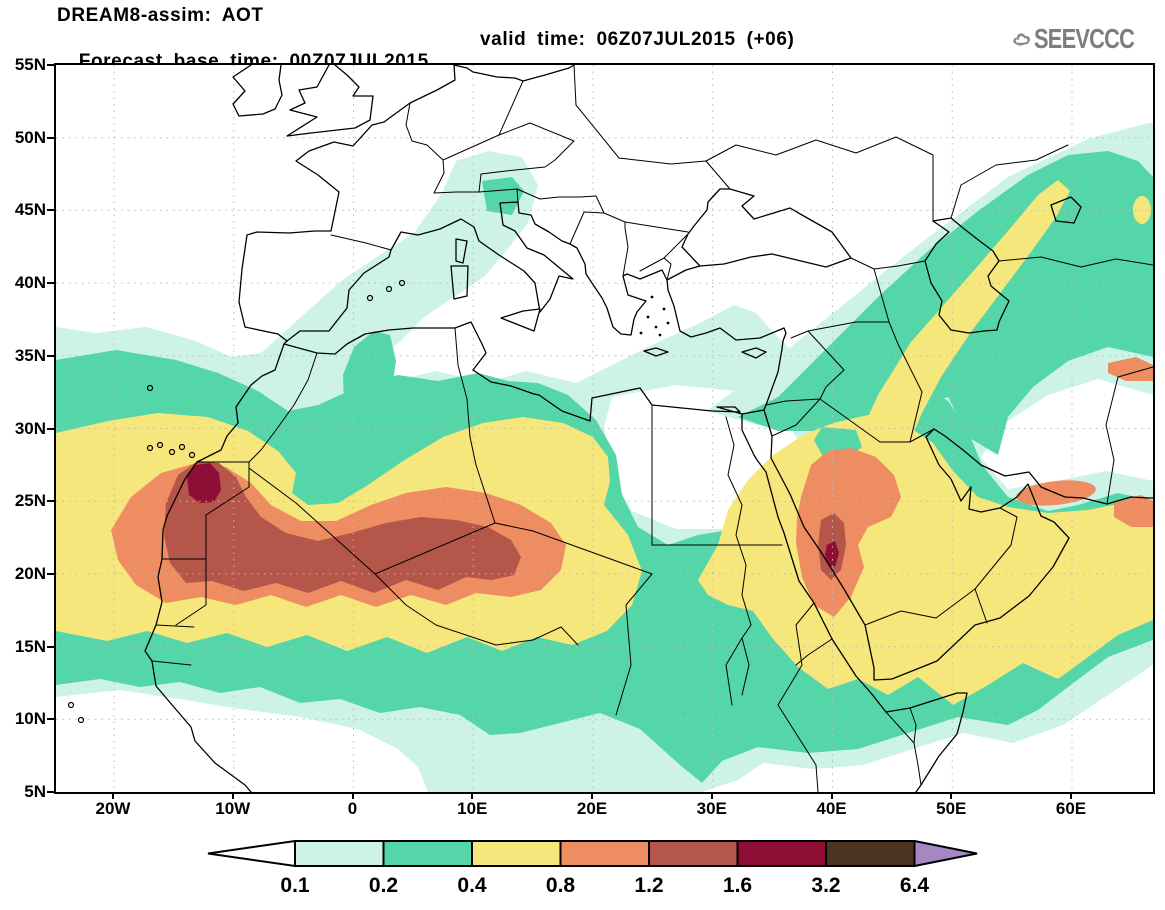 The width and height of the screenshot is (1165, 910). What do you see at coordinates (35, 791) in the screenshot?
I see `lat-label-5N: 5N` at bounding box center [35, 791].